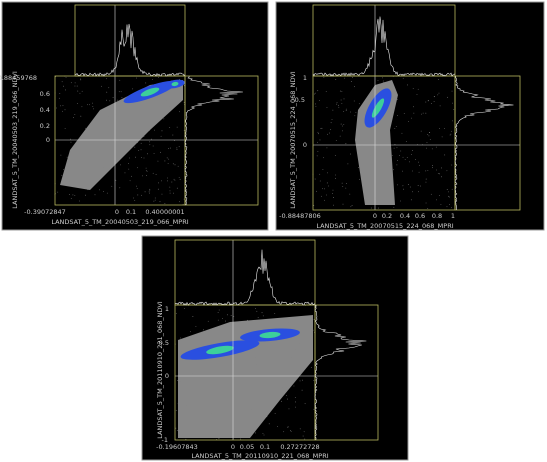  I want to click on x-axis-label: LANDSAT_5_TM_20110910_221_068_MPRI, so click(259, 456).